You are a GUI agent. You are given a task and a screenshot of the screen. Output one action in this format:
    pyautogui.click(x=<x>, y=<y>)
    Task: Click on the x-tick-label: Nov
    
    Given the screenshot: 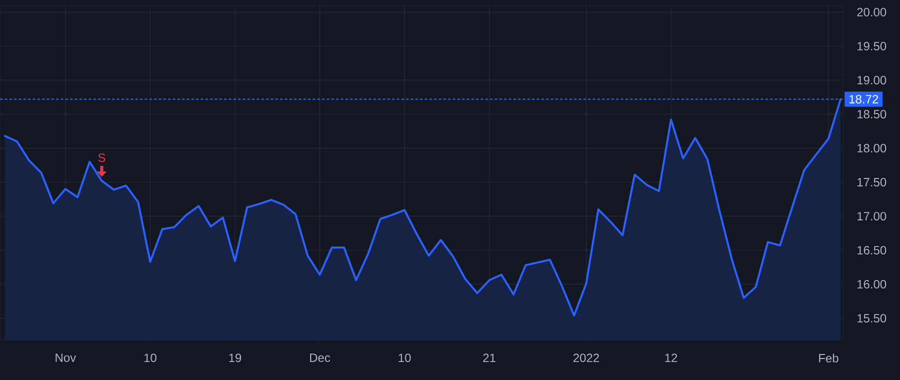 What is the action you would take?
    pyautogui.click(x=66, y=358)
    